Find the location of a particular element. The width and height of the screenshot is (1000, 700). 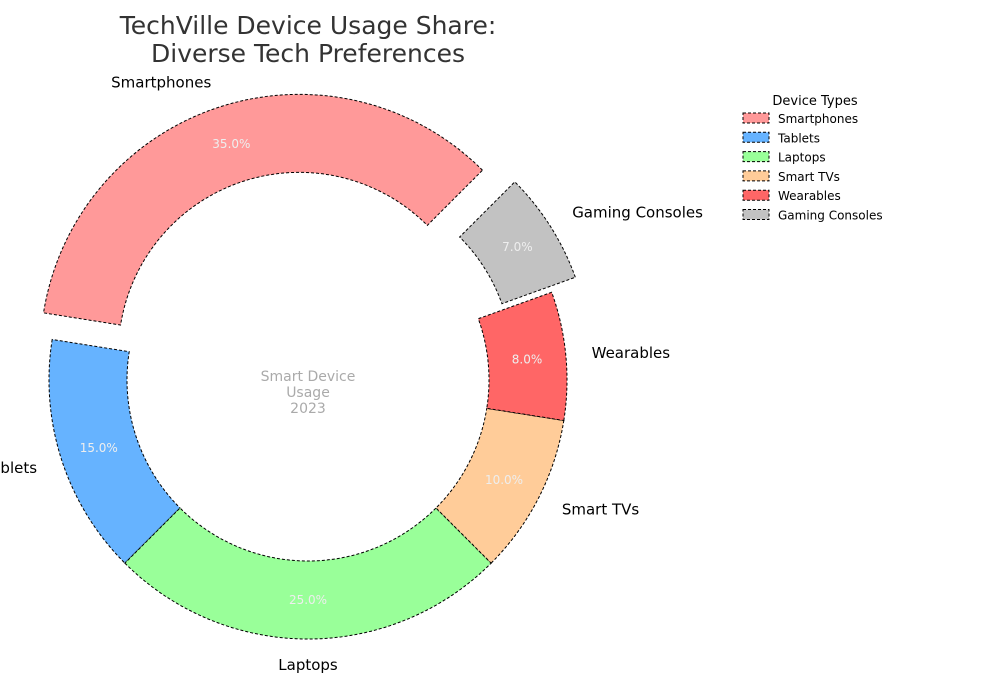

chart-title-line-1: TechVille Device Usage Share: is located at coordinates (308, 25).